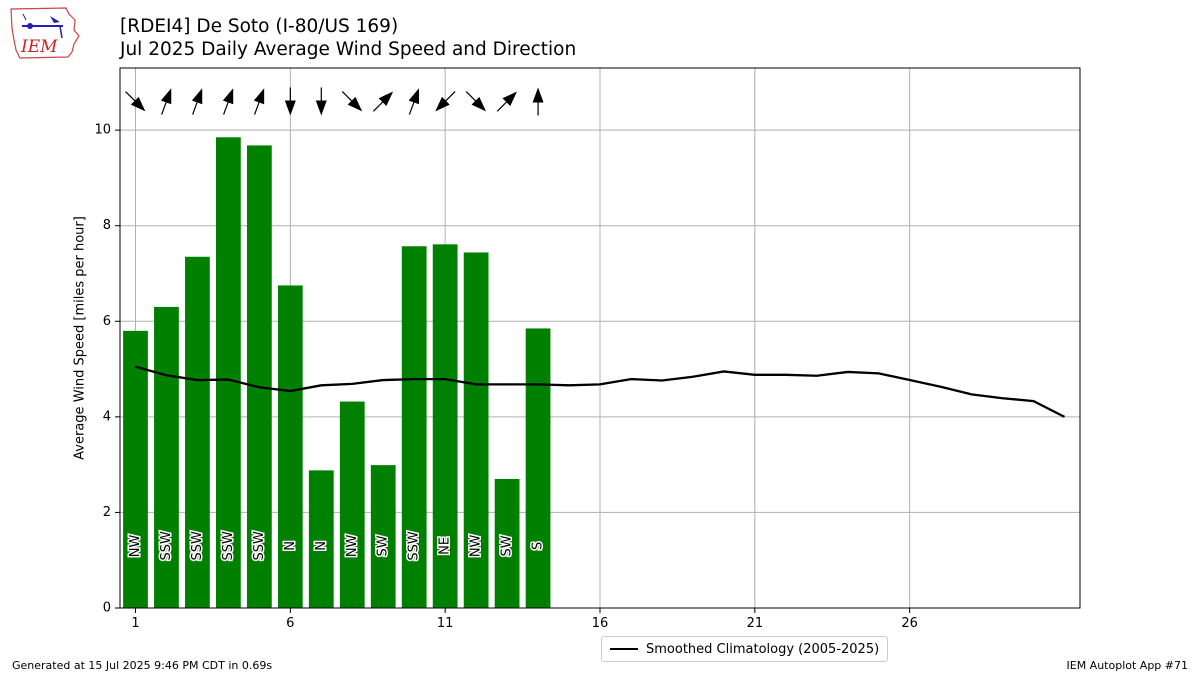  Describe the element at coordinates (107, 321) in the screenshot. I see `y-tick-label: 6` at that location.